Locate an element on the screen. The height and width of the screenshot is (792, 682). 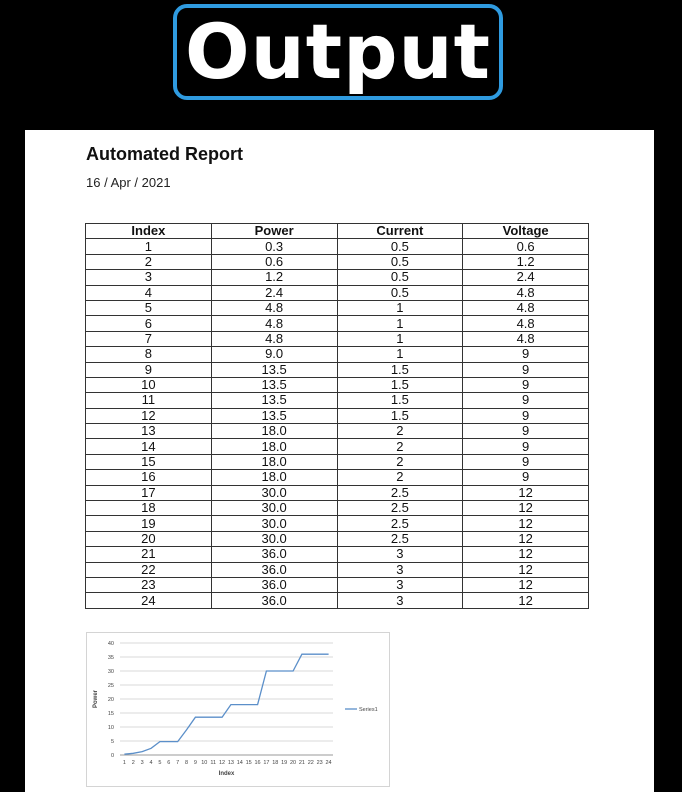
cell-index: 15 is located at coordinates (148, 462).